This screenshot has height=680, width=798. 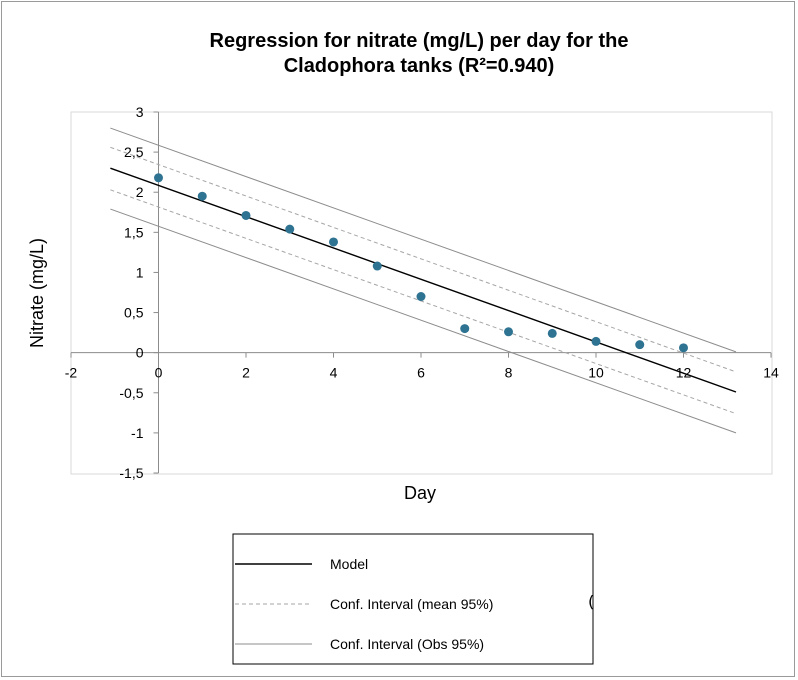 What do you see at coordinates (134, 313) in the screenshot?
I see `y-tick-label: 0,5` at bounding box center [134, 313].